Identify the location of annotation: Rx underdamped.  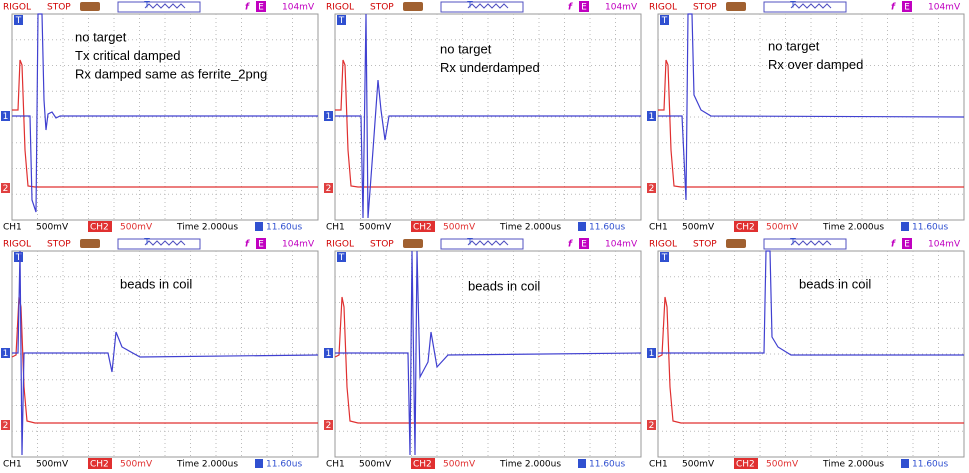
(490, 67).